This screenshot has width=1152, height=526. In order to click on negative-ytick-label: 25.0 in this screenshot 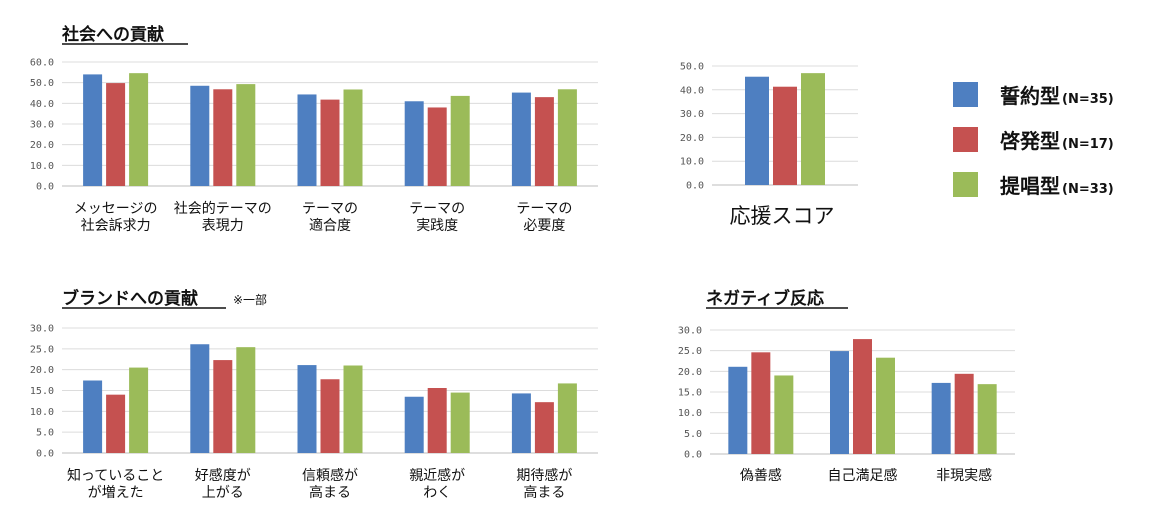, I will do `click(690, 351)`.